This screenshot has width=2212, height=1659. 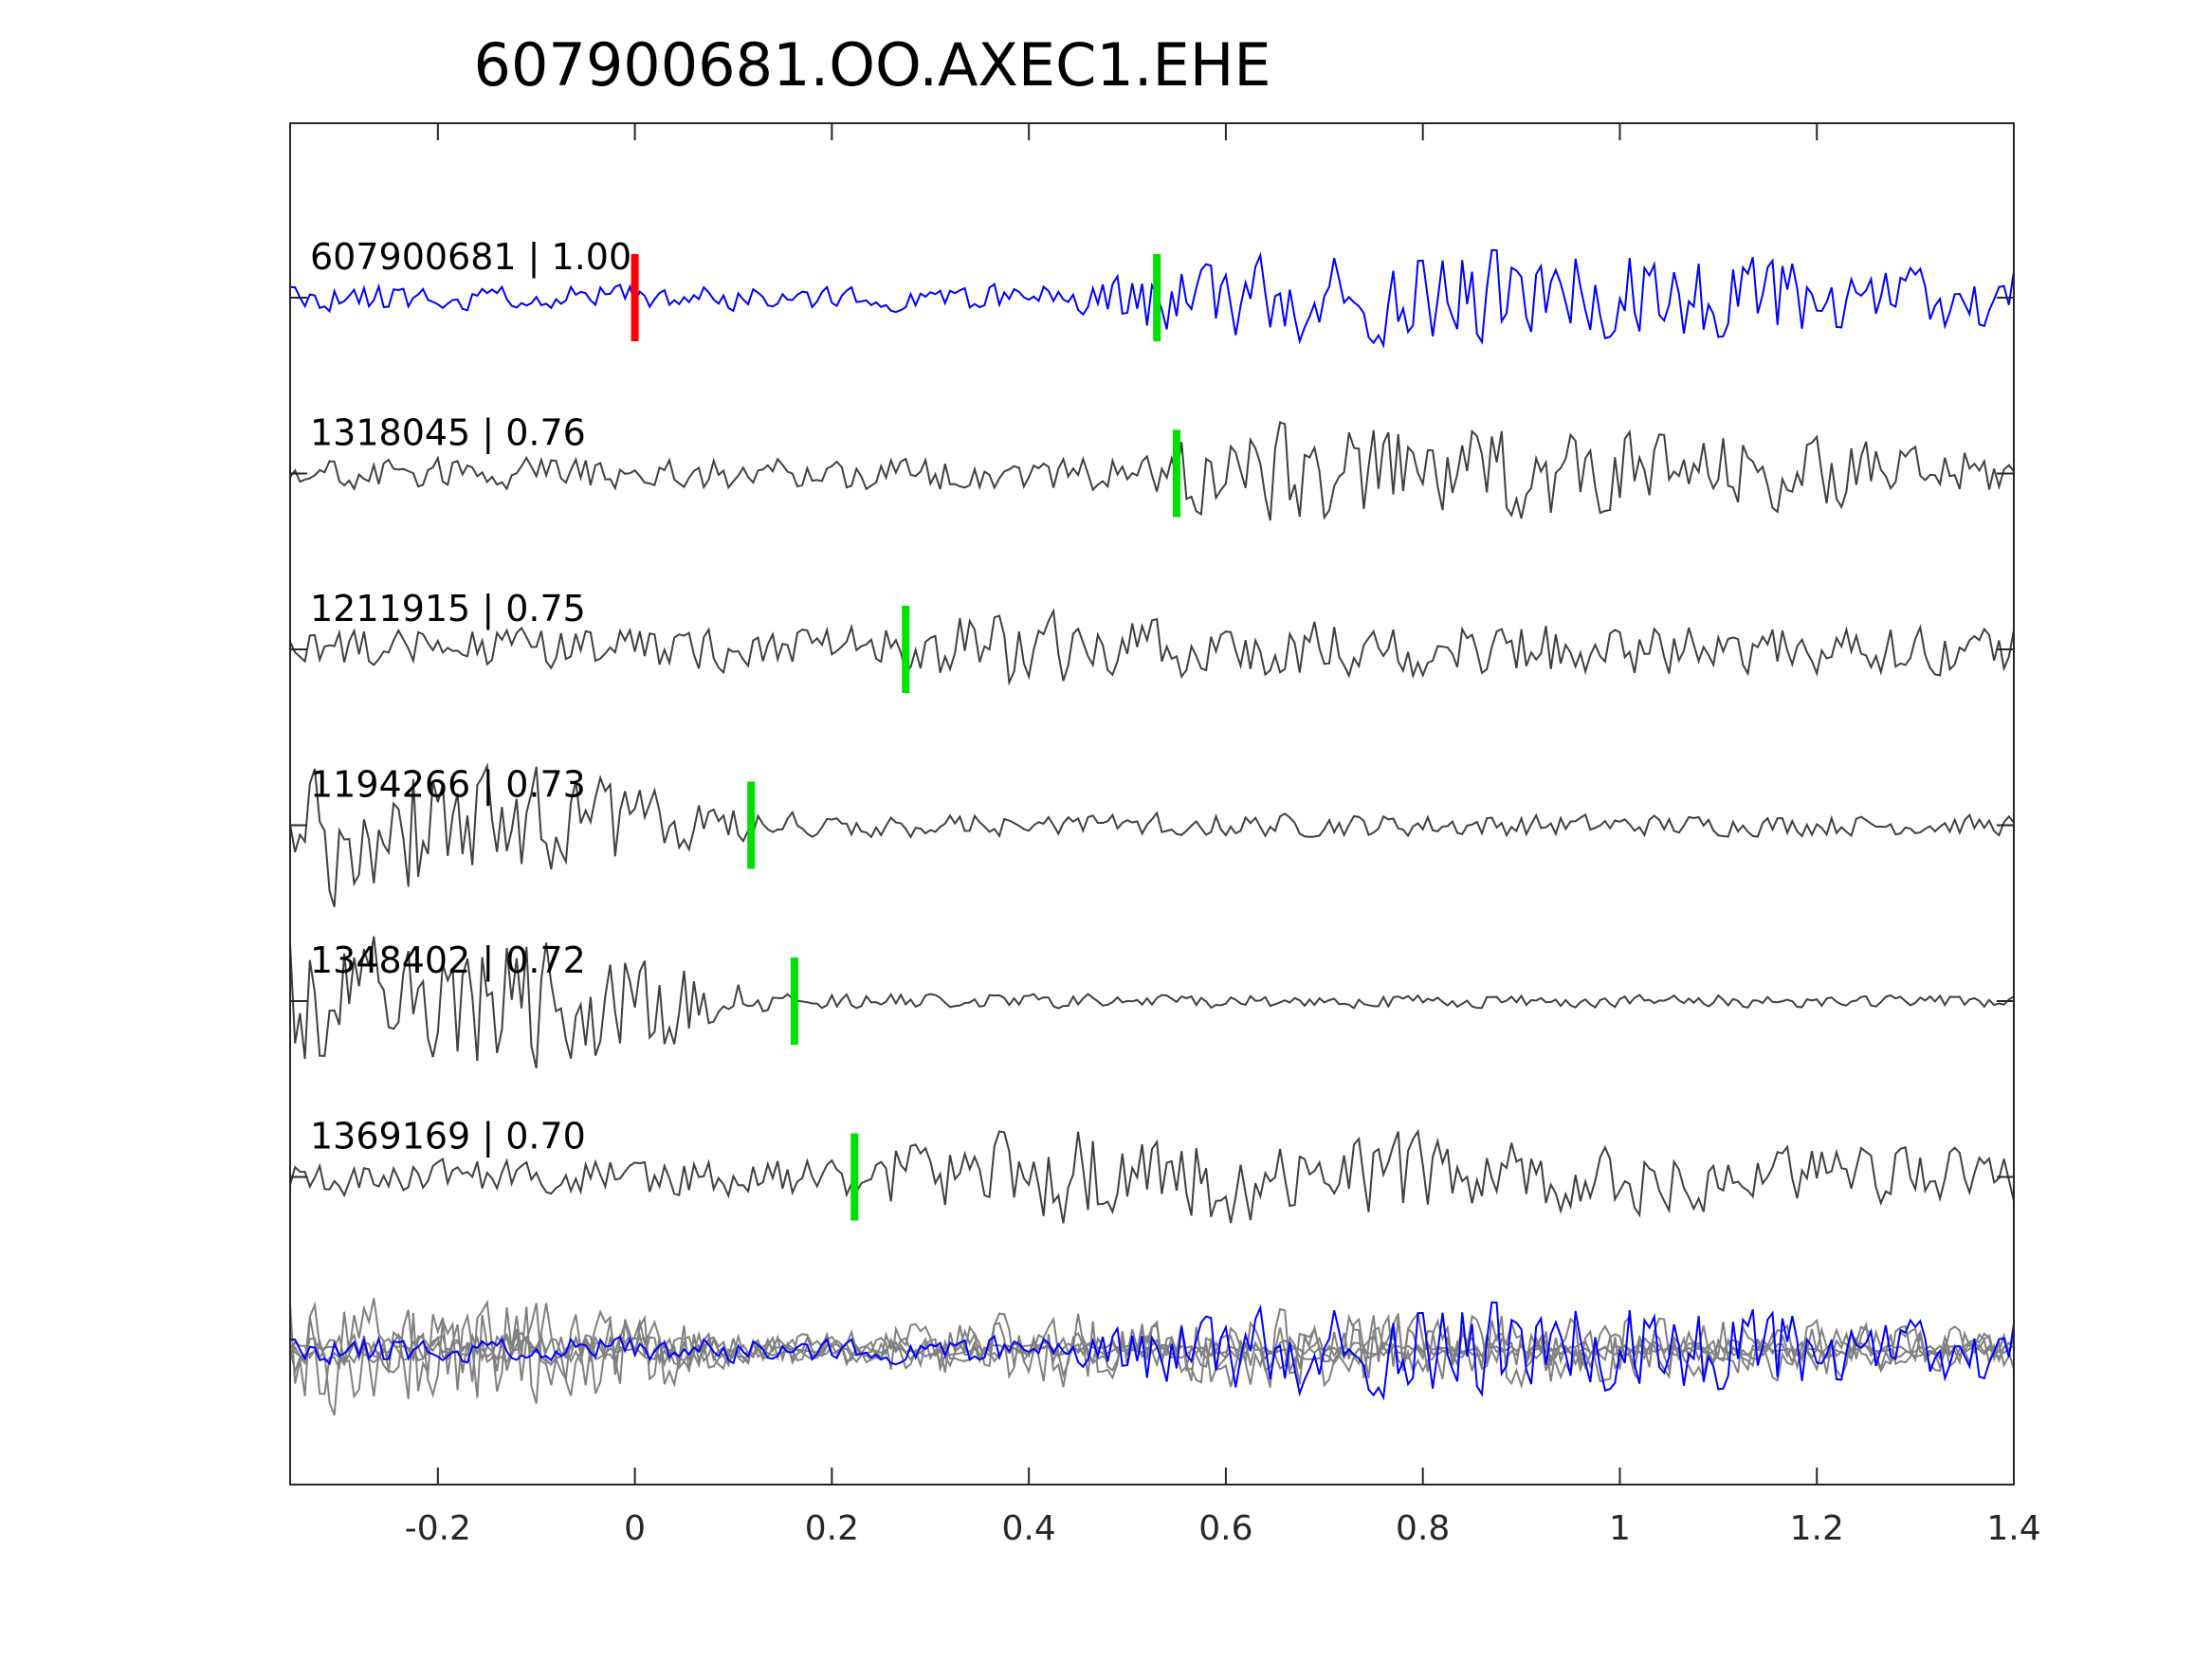 What do you see at coordinates (635, 297) in the screenshot?
I see `reference-pick-marker` at bounding box center [635, 297].